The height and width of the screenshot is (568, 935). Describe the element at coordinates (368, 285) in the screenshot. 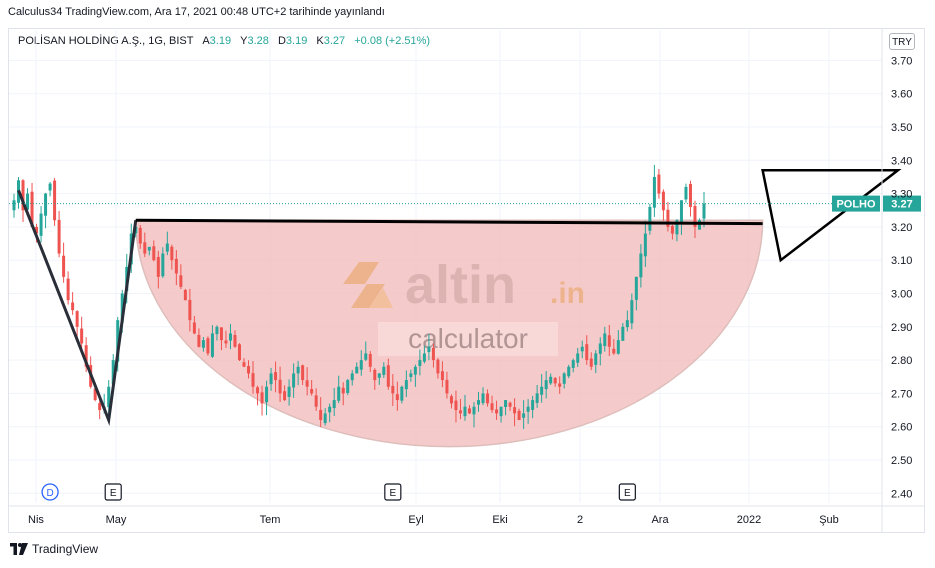

I see `watermark-logo-icon` at that location.